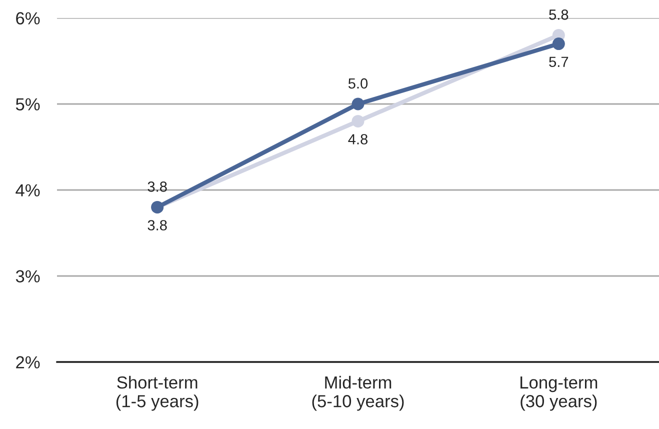  What do you see at coordinates (157, 393) in the screenshot?
I see `x-tick-label: Short-term (1-5 years)` at bounding box center [157, 393].